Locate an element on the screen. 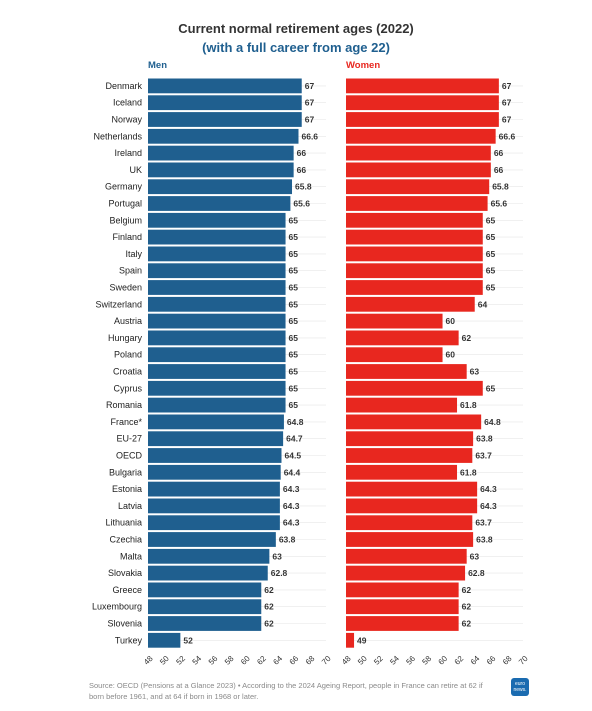 The height and width of the screenshot is (711, 592). category-label: UK is located at coordinates (135, 170).